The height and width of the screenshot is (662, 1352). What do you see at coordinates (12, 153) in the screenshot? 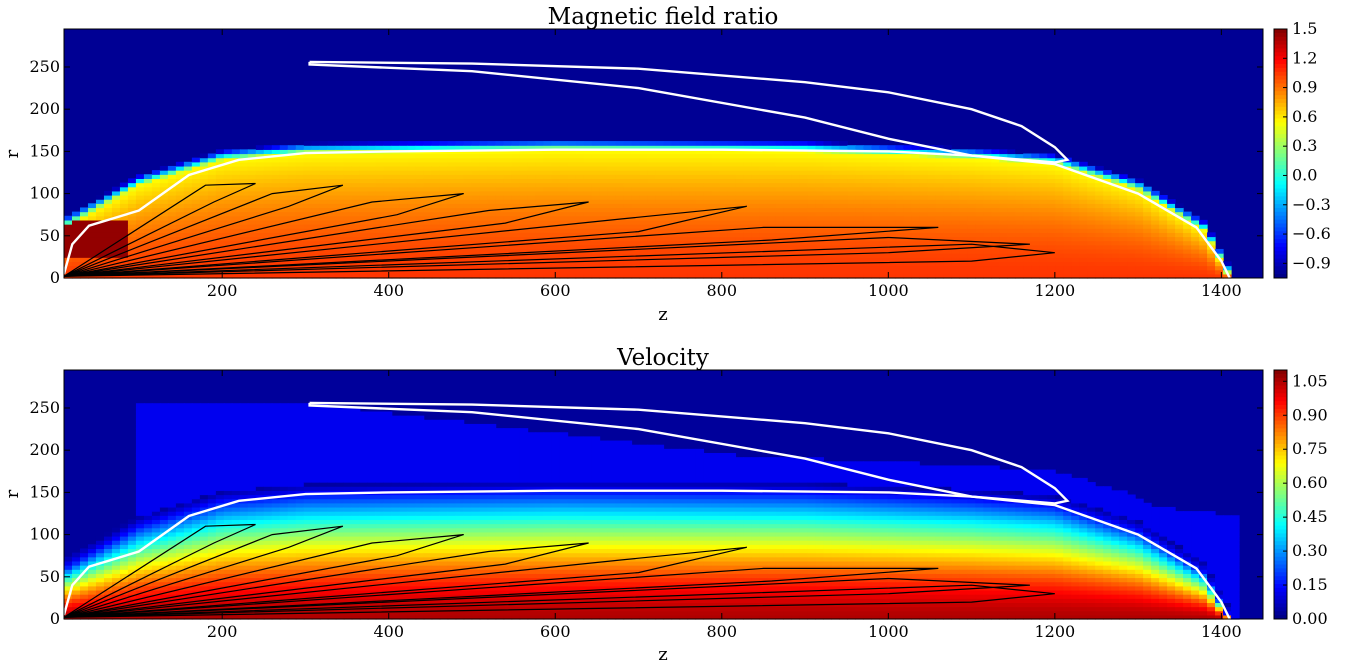
I see `y-axis-label: r` at bounding box center [12, 153].